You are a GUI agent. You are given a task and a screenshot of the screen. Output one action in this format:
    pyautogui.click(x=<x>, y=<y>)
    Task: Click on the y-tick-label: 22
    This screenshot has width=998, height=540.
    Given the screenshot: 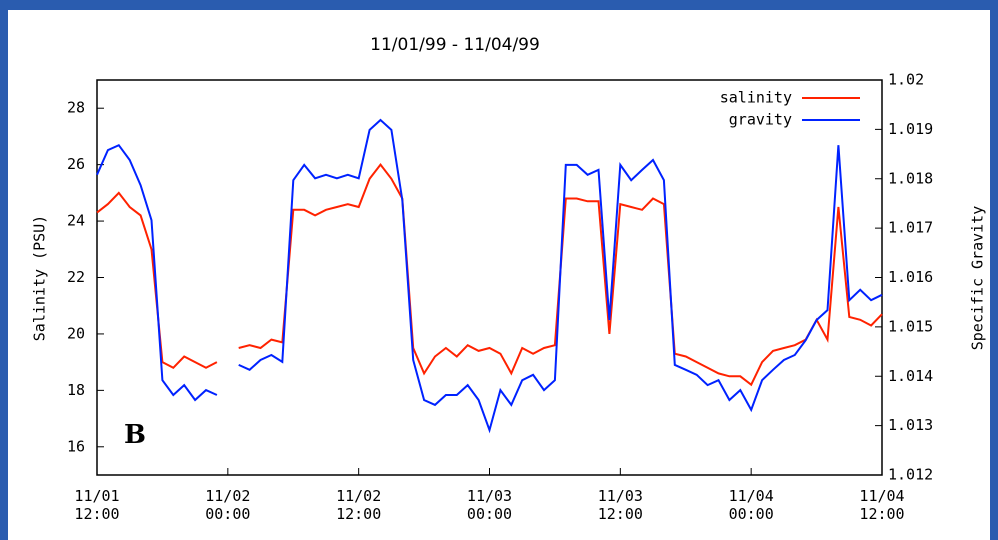 What is the action you would take?
    pyautogui.click(x=76, y=277)
    